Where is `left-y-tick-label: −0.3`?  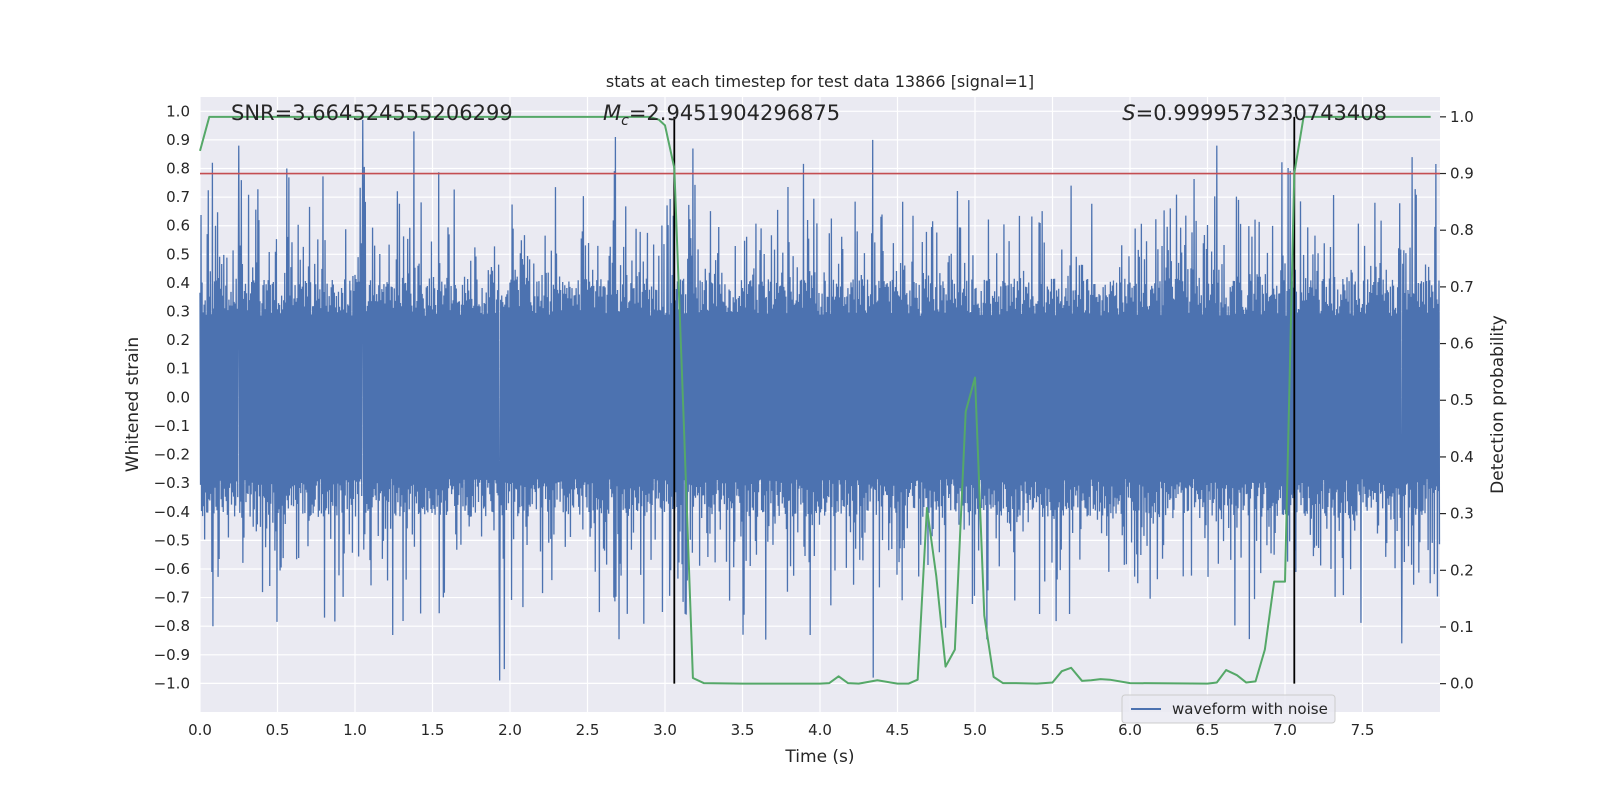 left-y-tick-label: −0.3 is located at coordinates (172, 483).